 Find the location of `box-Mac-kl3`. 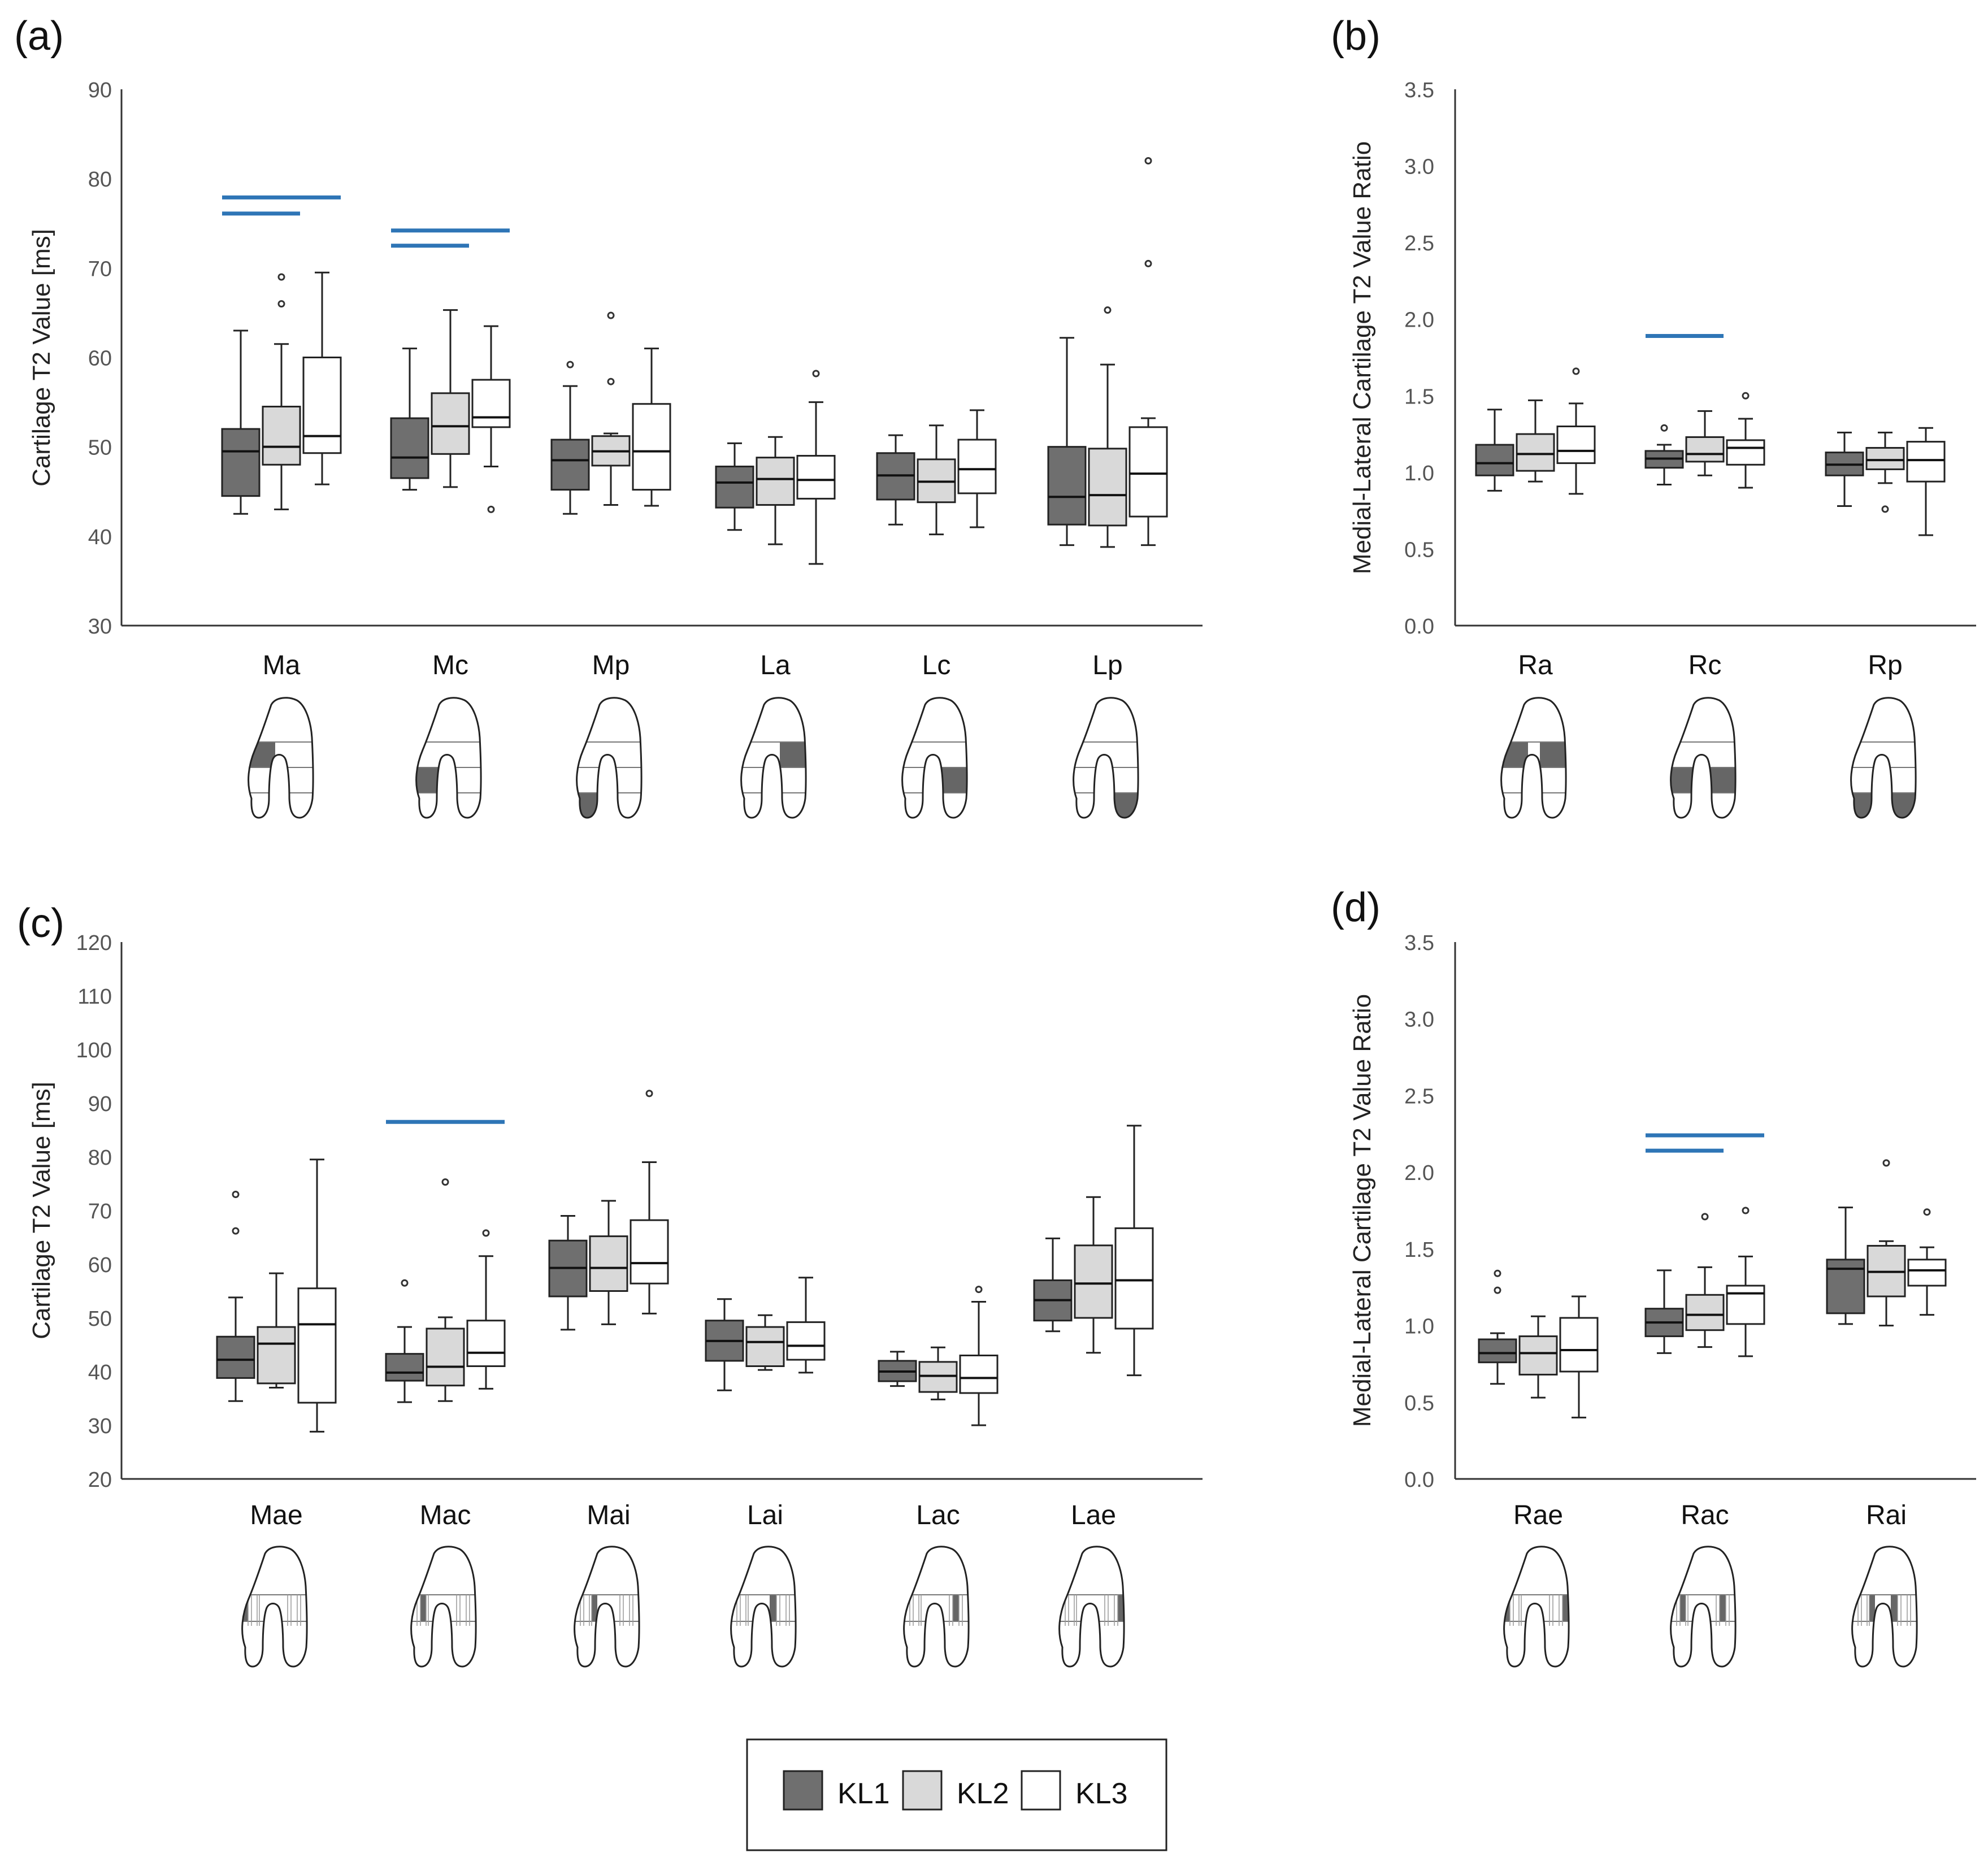

box-Mac-kl3 is located at coordinates (486, 1309).